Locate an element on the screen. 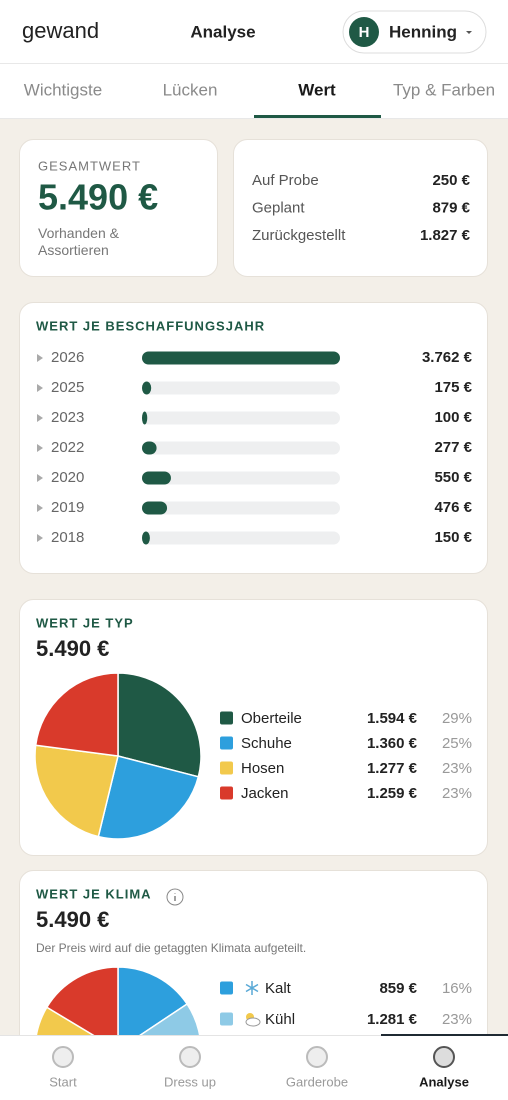 The width and height of the screenshot is (508, 1100). category-label: 2025 is located at coordinates (67, 387).